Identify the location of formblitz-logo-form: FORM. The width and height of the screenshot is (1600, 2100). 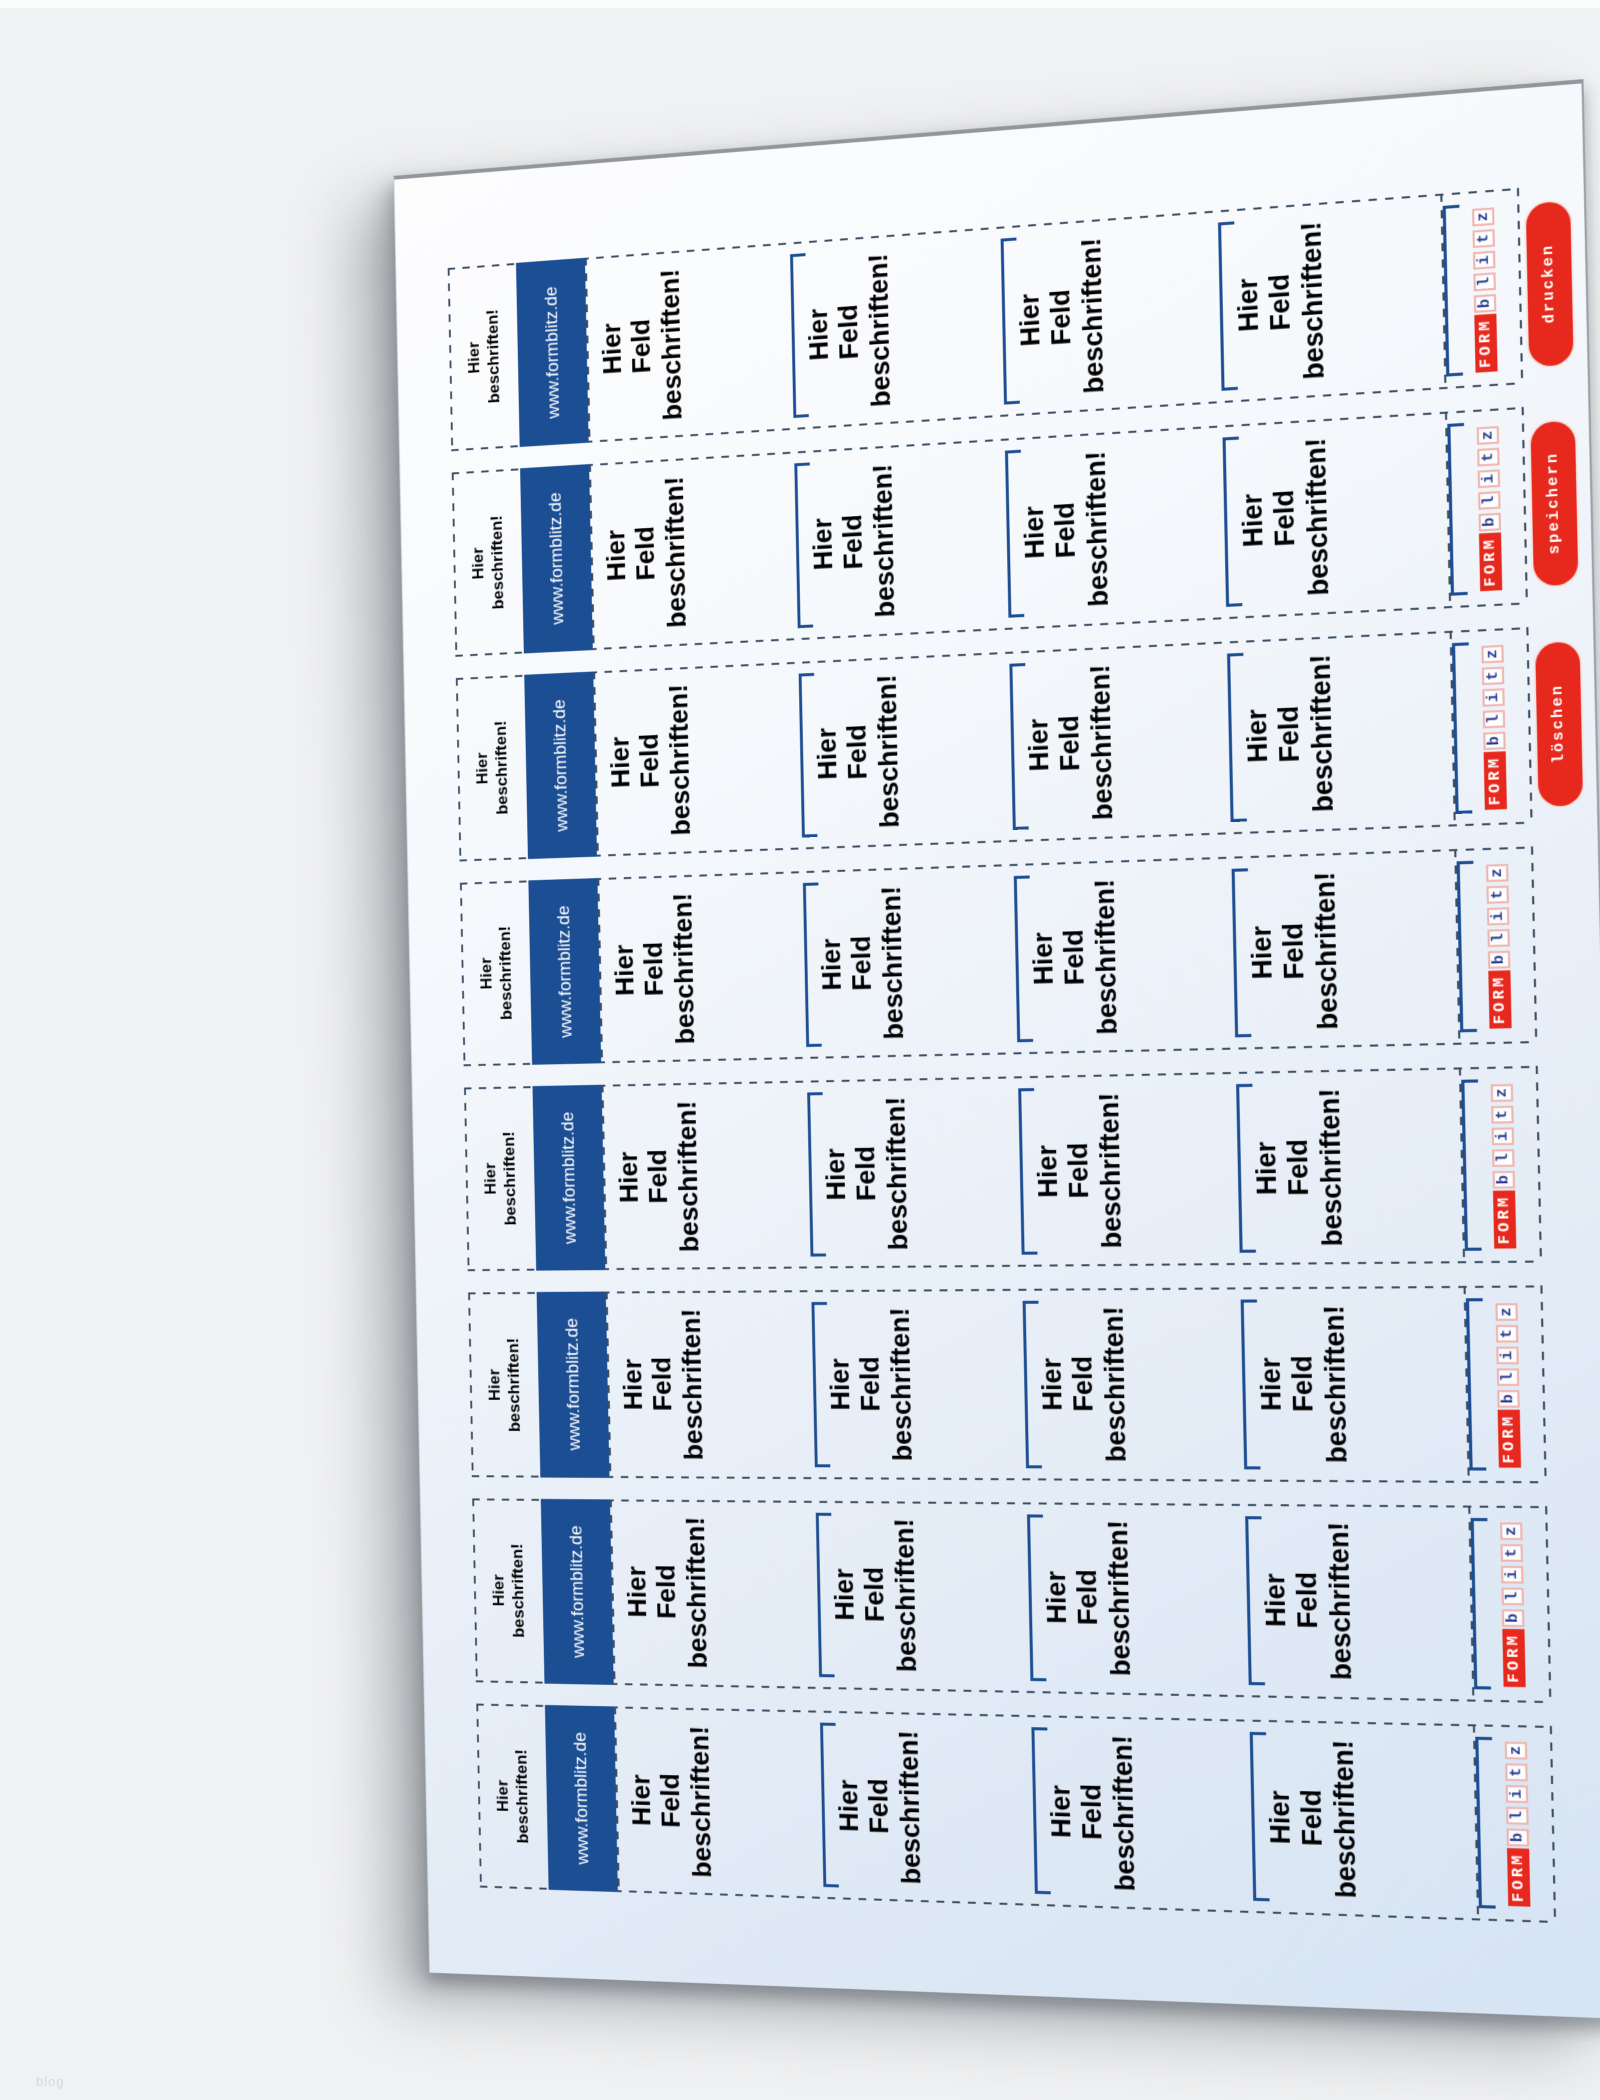
(1495, 781).